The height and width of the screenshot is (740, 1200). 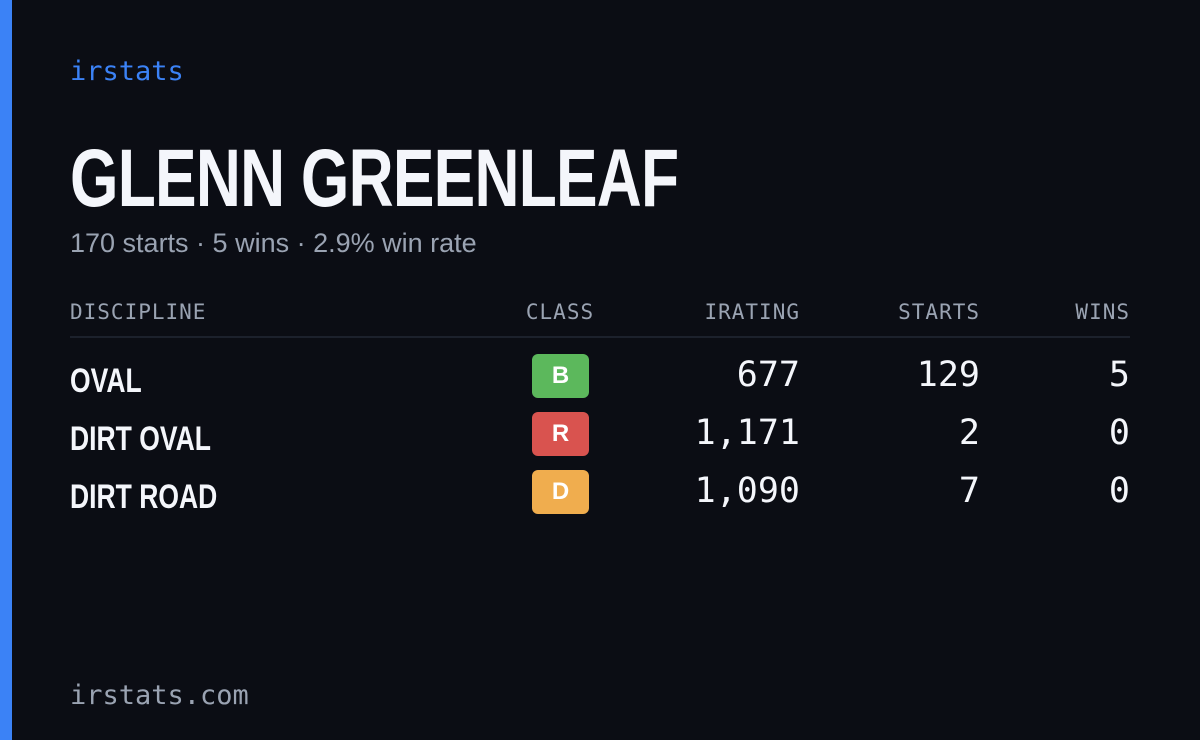 I want to click on column-header: CLASS, so click(x=560, y=312).